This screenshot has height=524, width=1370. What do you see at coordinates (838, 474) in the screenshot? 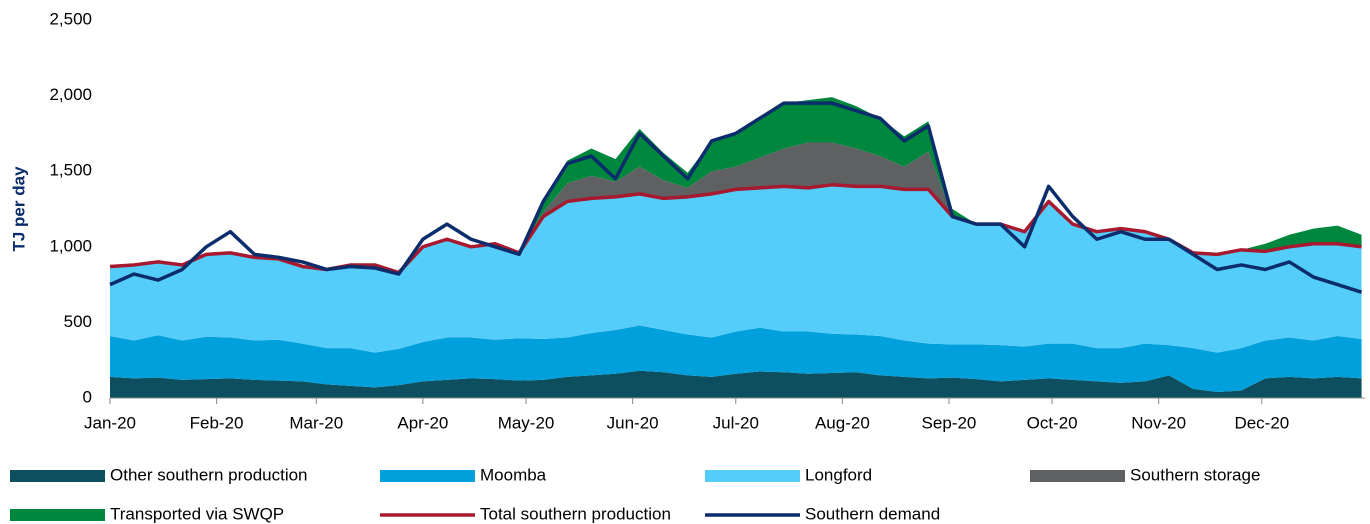
I see `legend-label: Longford` at bounding box center [838, 474].